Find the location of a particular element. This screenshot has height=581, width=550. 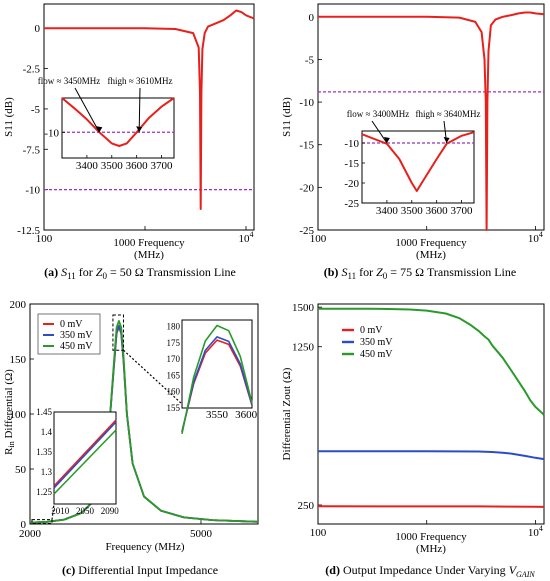

panel-b-inset-xtick-label: 3700 is located at coordinates (462, 211).